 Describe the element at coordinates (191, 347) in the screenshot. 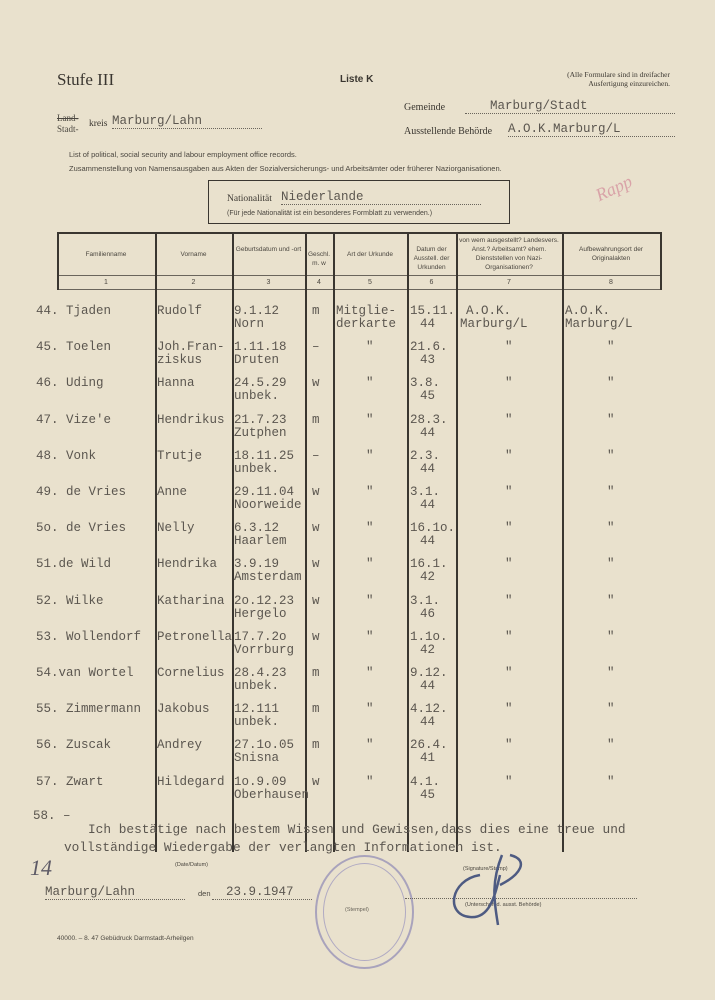

I see `cell-first: Joh.Fran-` at that location.